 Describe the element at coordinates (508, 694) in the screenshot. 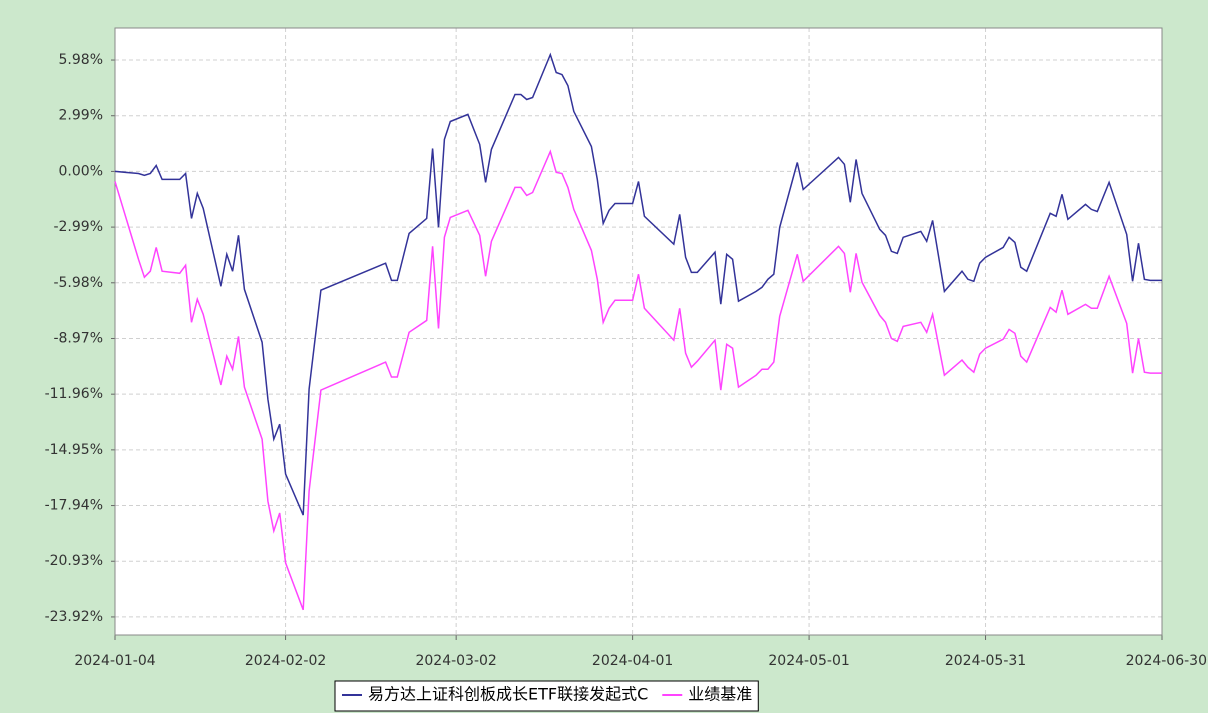

I see `legend-label: 易方达上证科创板成长ETF联接发起式C` at that location.